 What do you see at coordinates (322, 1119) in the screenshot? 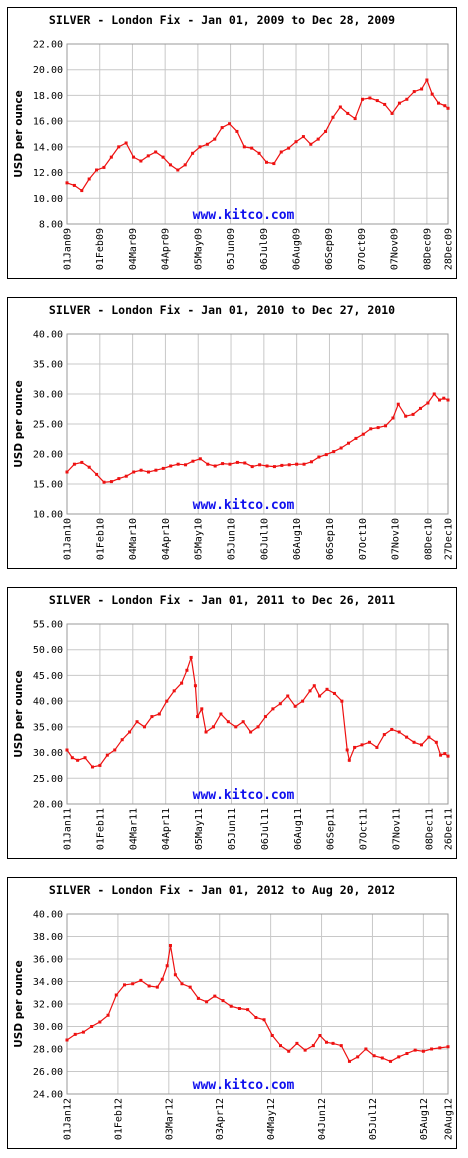
I see `x-tick-label: 04Jun12` at bounding box center [322, 1119].